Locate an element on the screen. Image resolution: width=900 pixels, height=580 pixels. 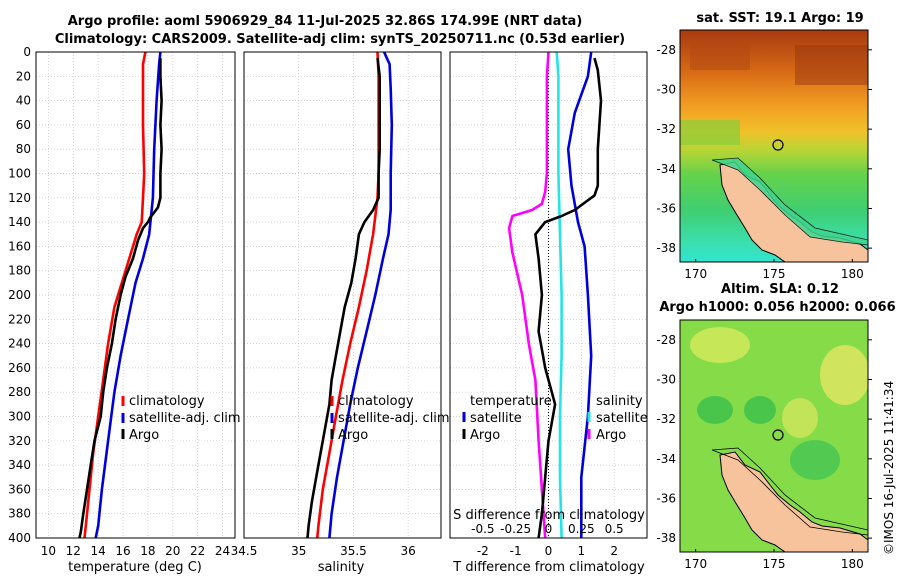
sla-map-ytick-label: -34 is located at coordinates (666, 459).